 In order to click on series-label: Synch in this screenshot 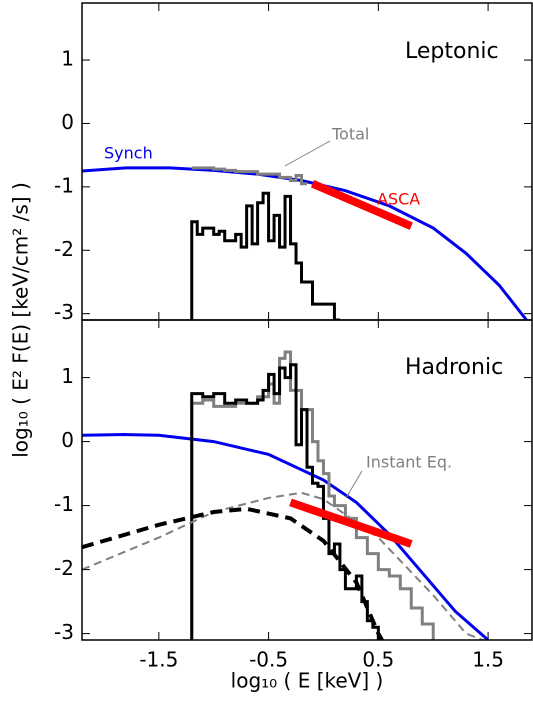, I will do `click(128, 153)`.